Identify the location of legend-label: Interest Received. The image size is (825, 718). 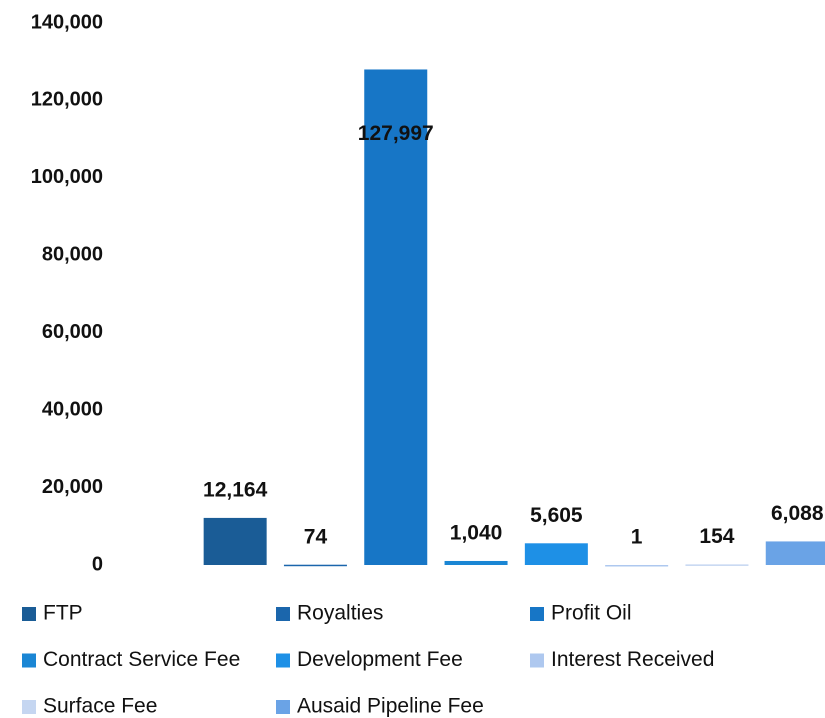
(632, 659).